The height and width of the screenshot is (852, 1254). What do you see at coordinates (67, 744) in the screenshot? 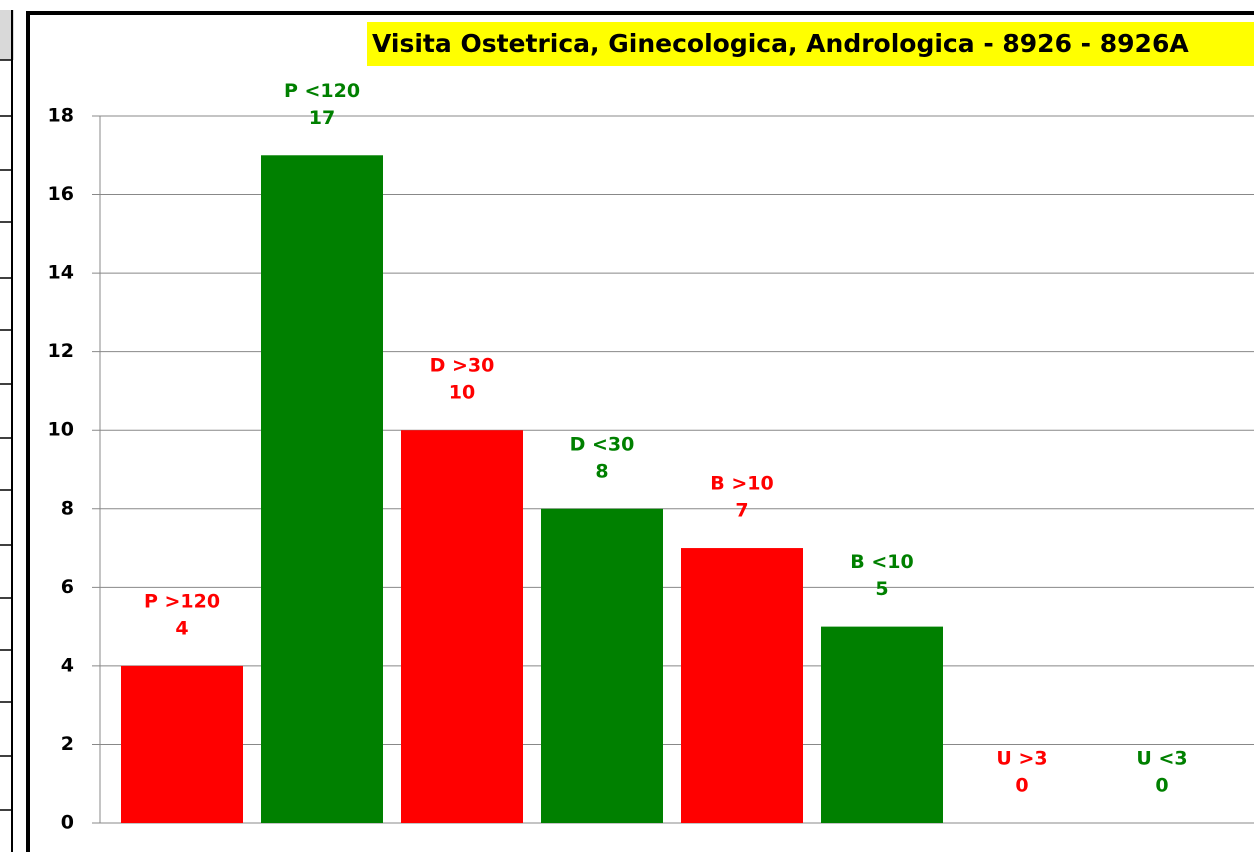
I see `y-tick-label: 2` at bounding box center [67, 744].